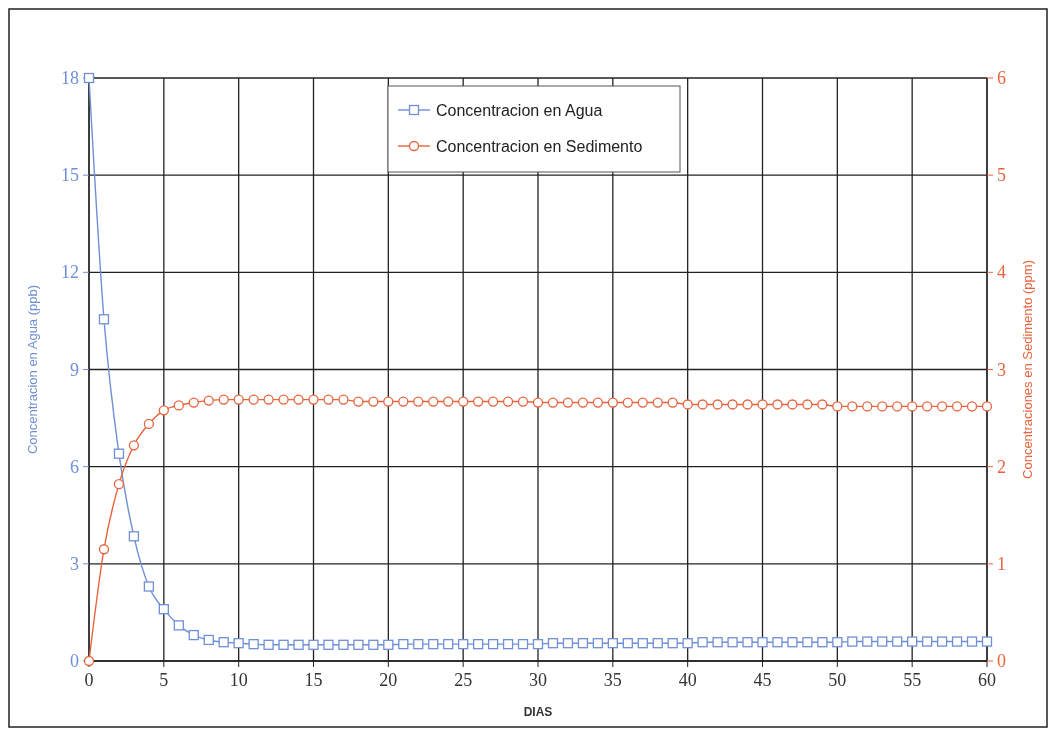 This screenshot has width=1056, height=739. Describe the element at coordinates (987, 680) in the screenshot. I see `x-tick-label: 60` at that location.